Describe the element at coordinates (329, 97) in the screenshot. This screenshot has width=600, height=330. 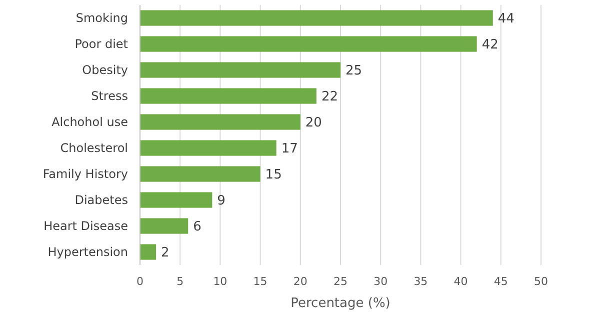
I see `data-label: 22` at that location.